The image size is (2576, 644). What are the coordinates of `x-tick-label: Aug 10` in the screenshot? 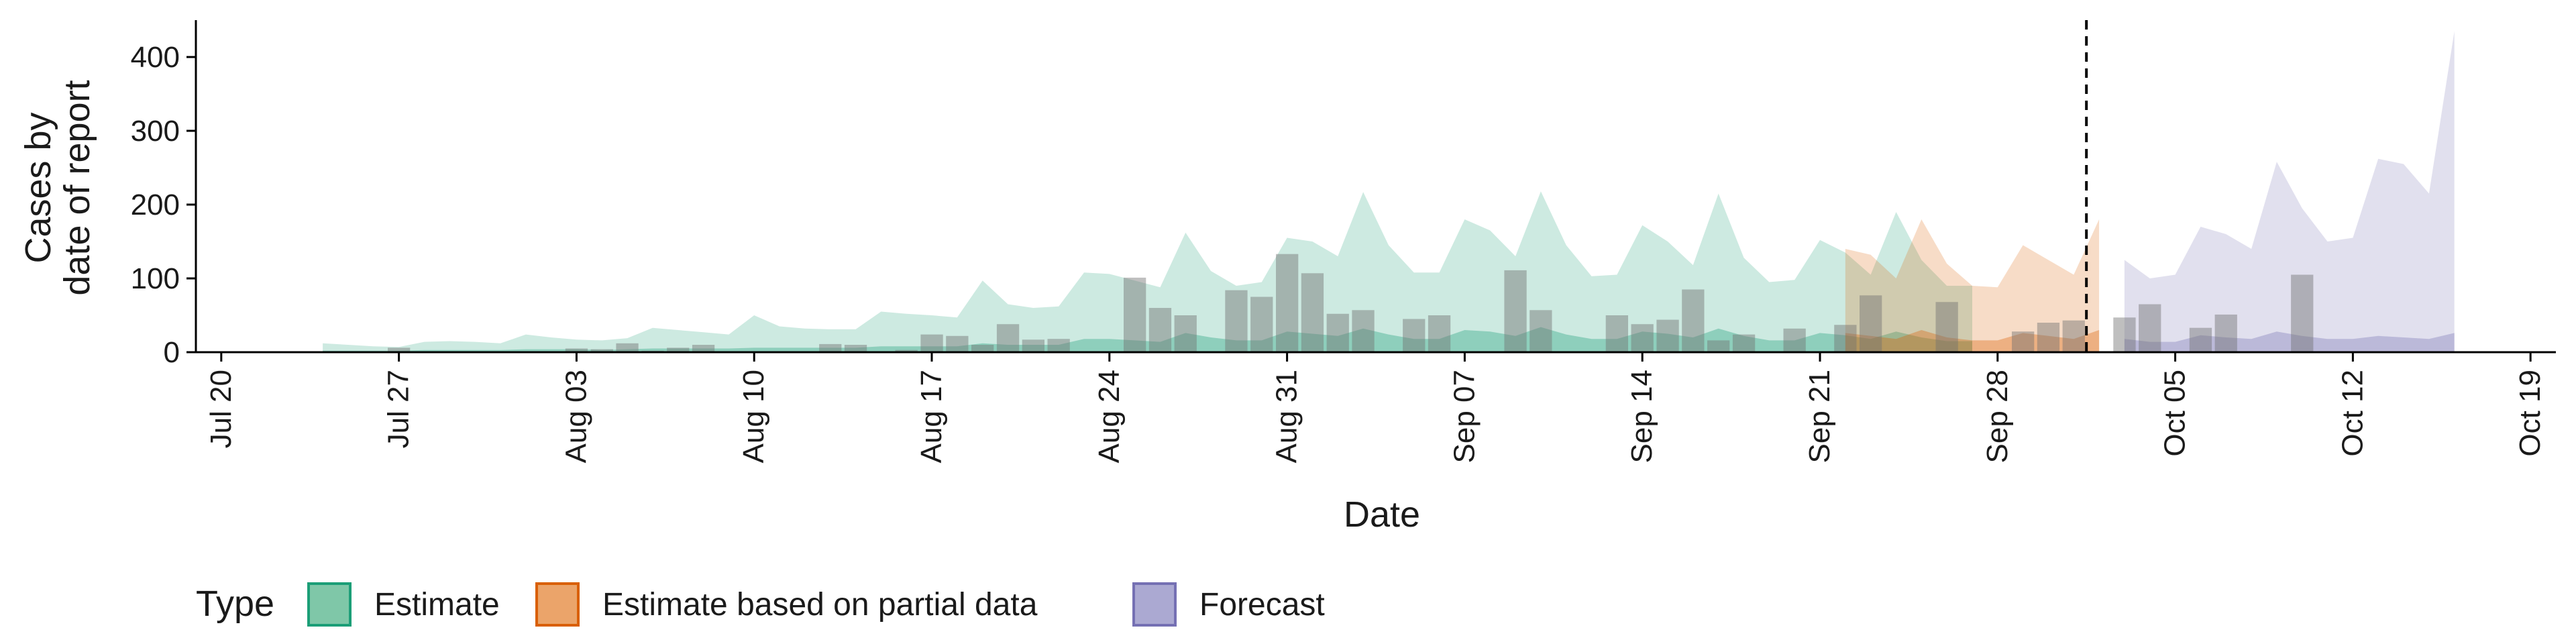 It's located at (753, 416).